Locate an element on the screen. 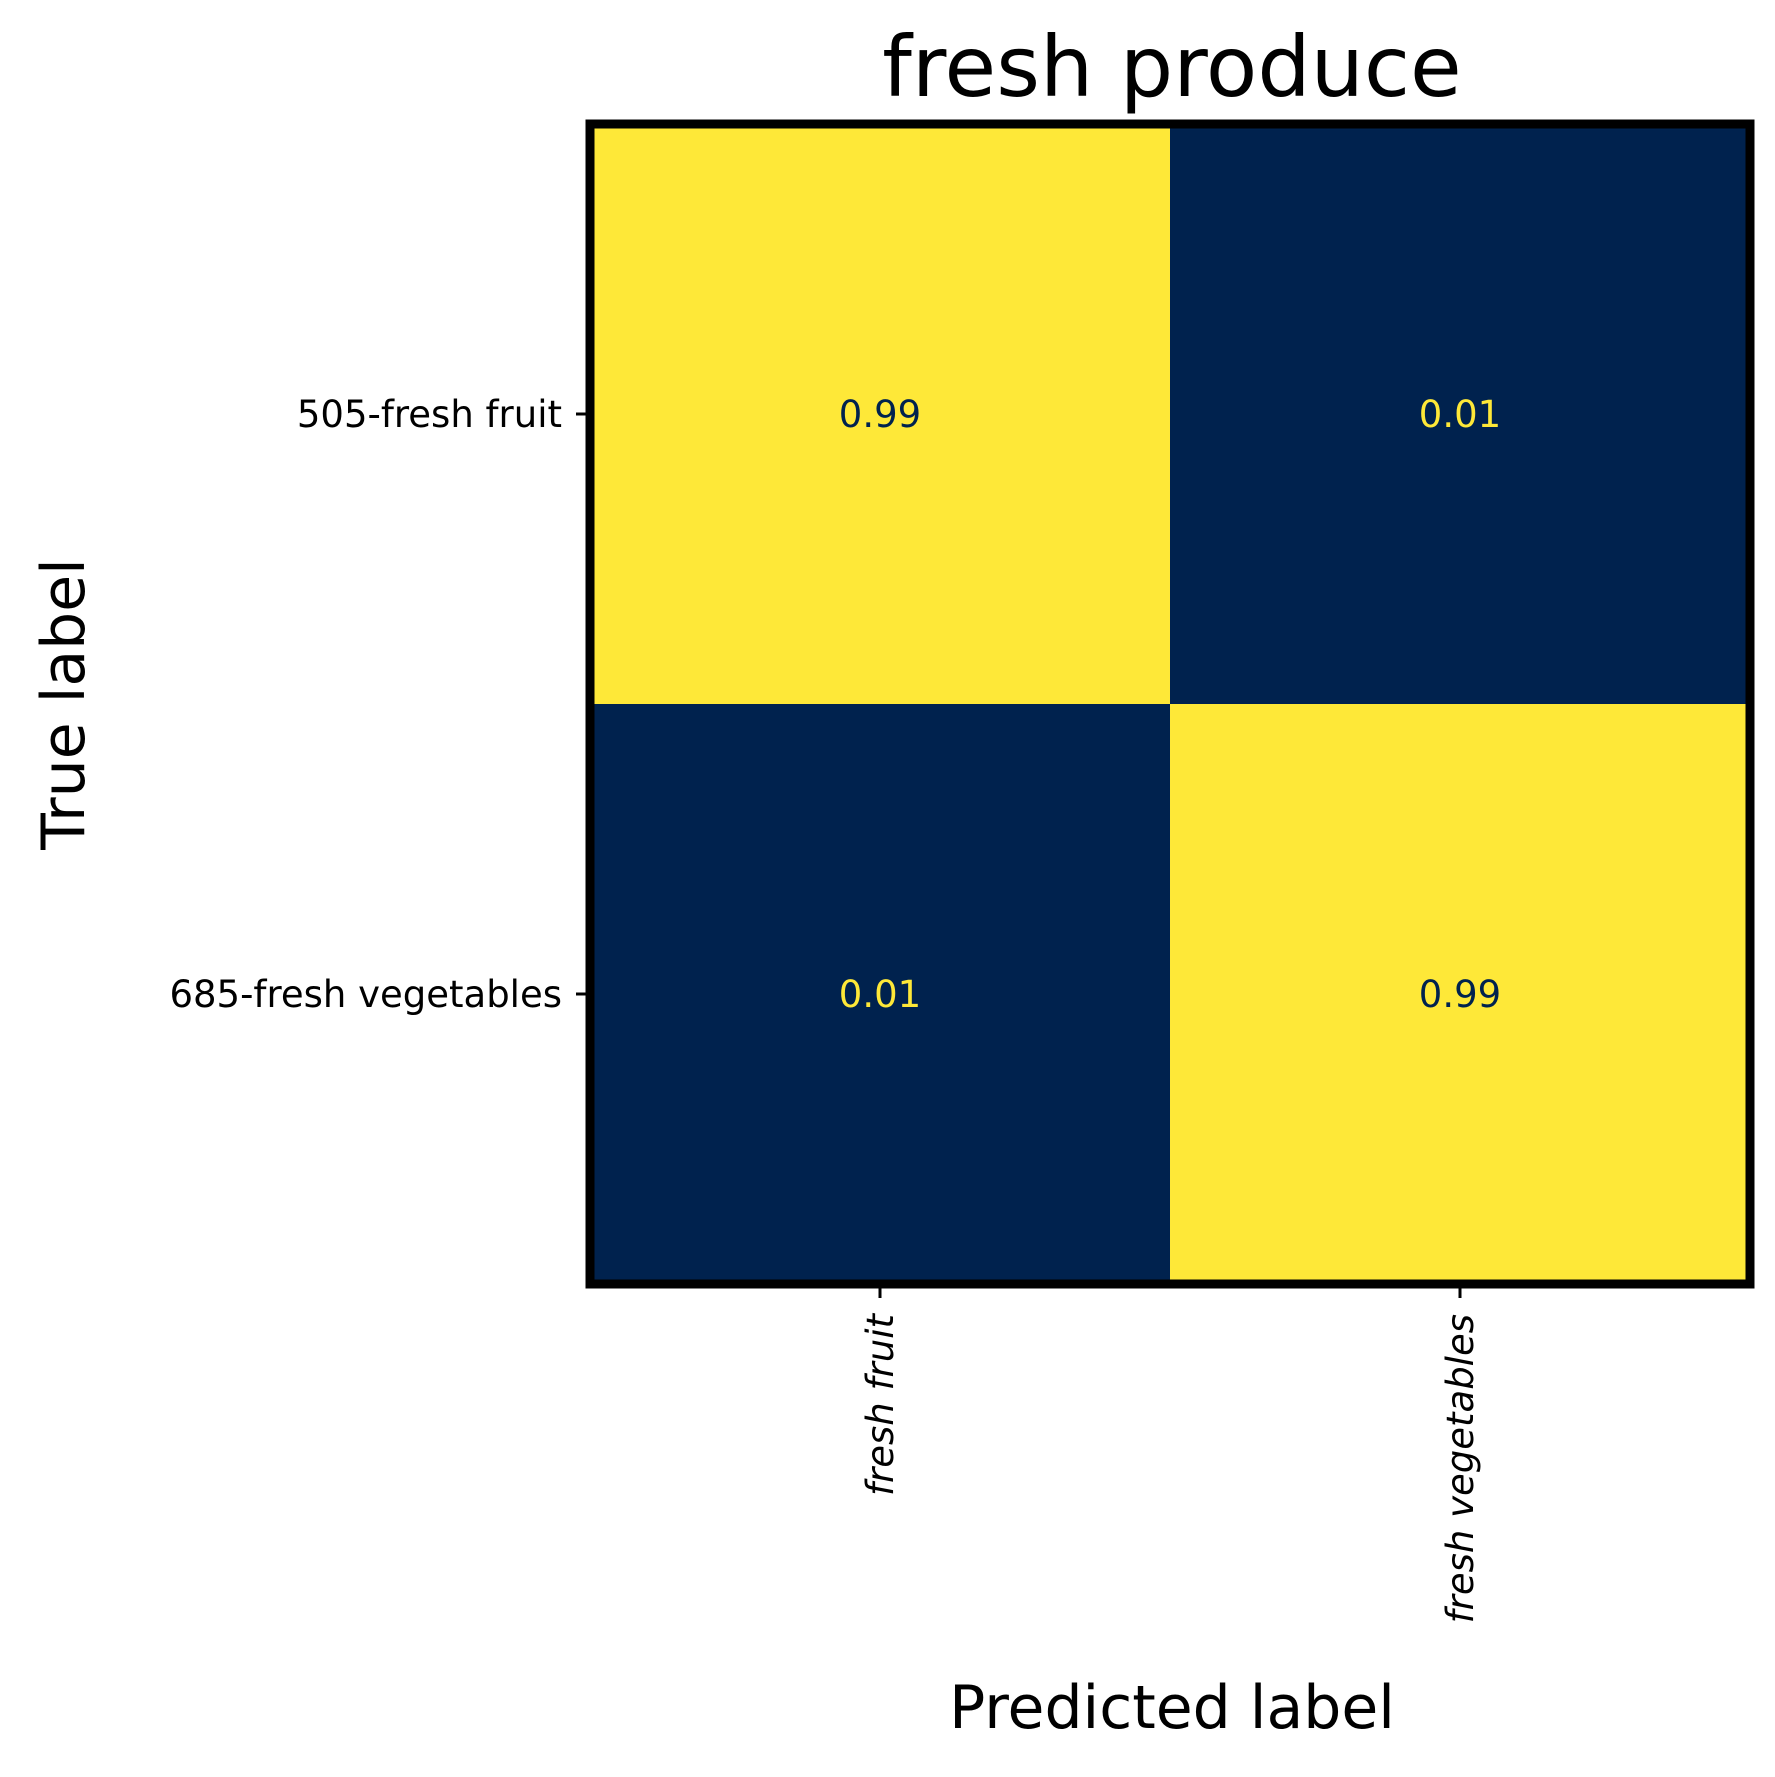  y-tick-label: 505-fresh fruit is located at coordinates (429, 414).